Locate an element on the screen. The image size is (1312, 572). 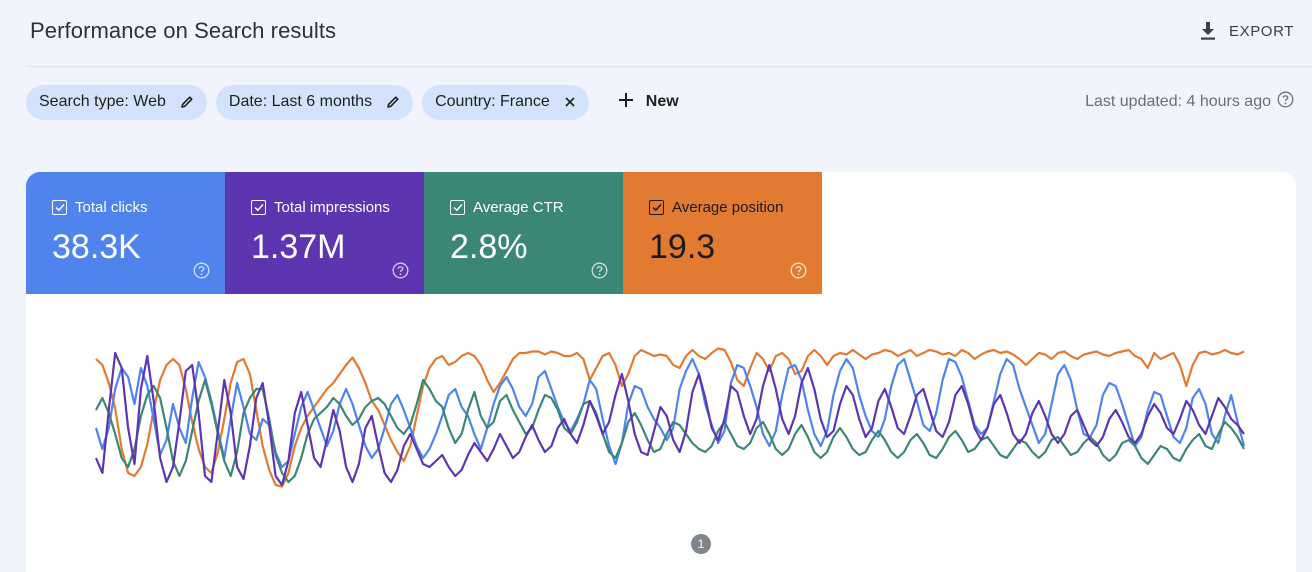
filter-chip-country: Country: France is located at coordinates (505, 102).